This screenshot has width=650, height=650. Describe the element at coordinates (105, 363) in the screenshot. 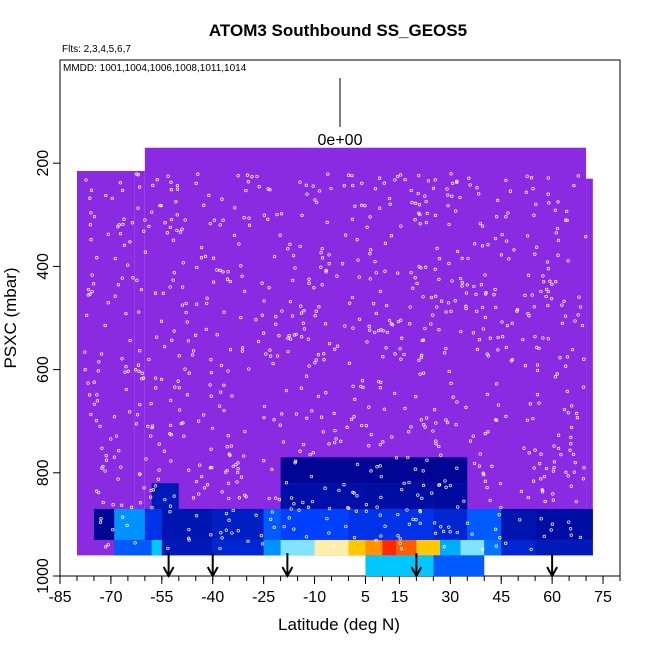

I see `curtain-column` at that location.